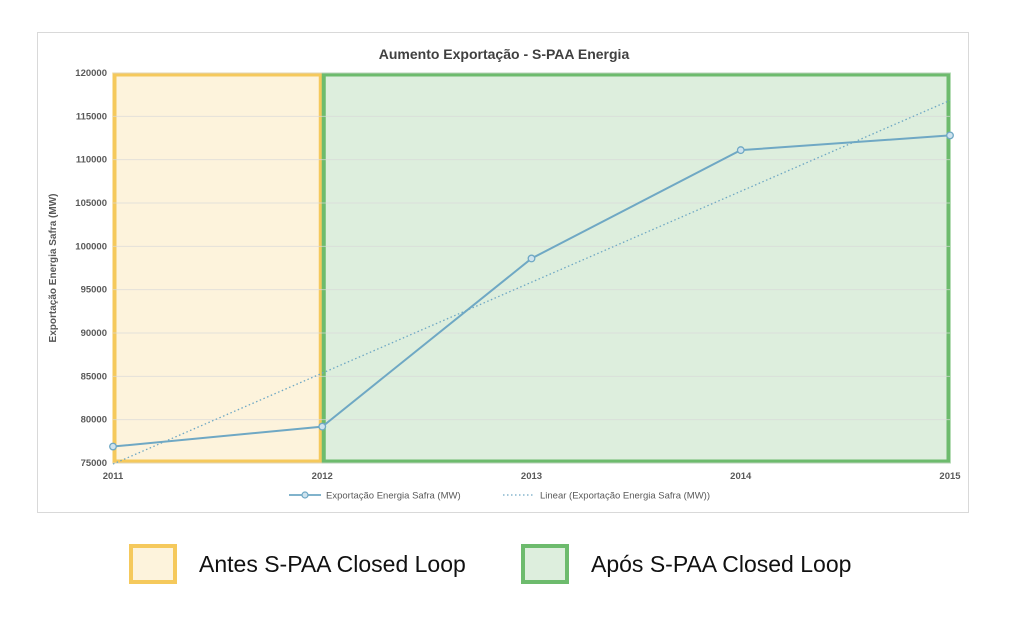 This screenshot has width=1018, height=636. What do you see at coordinates (545, 564) in the screenshot?
I see `apos-swatch` at bounding box center [545, 564].